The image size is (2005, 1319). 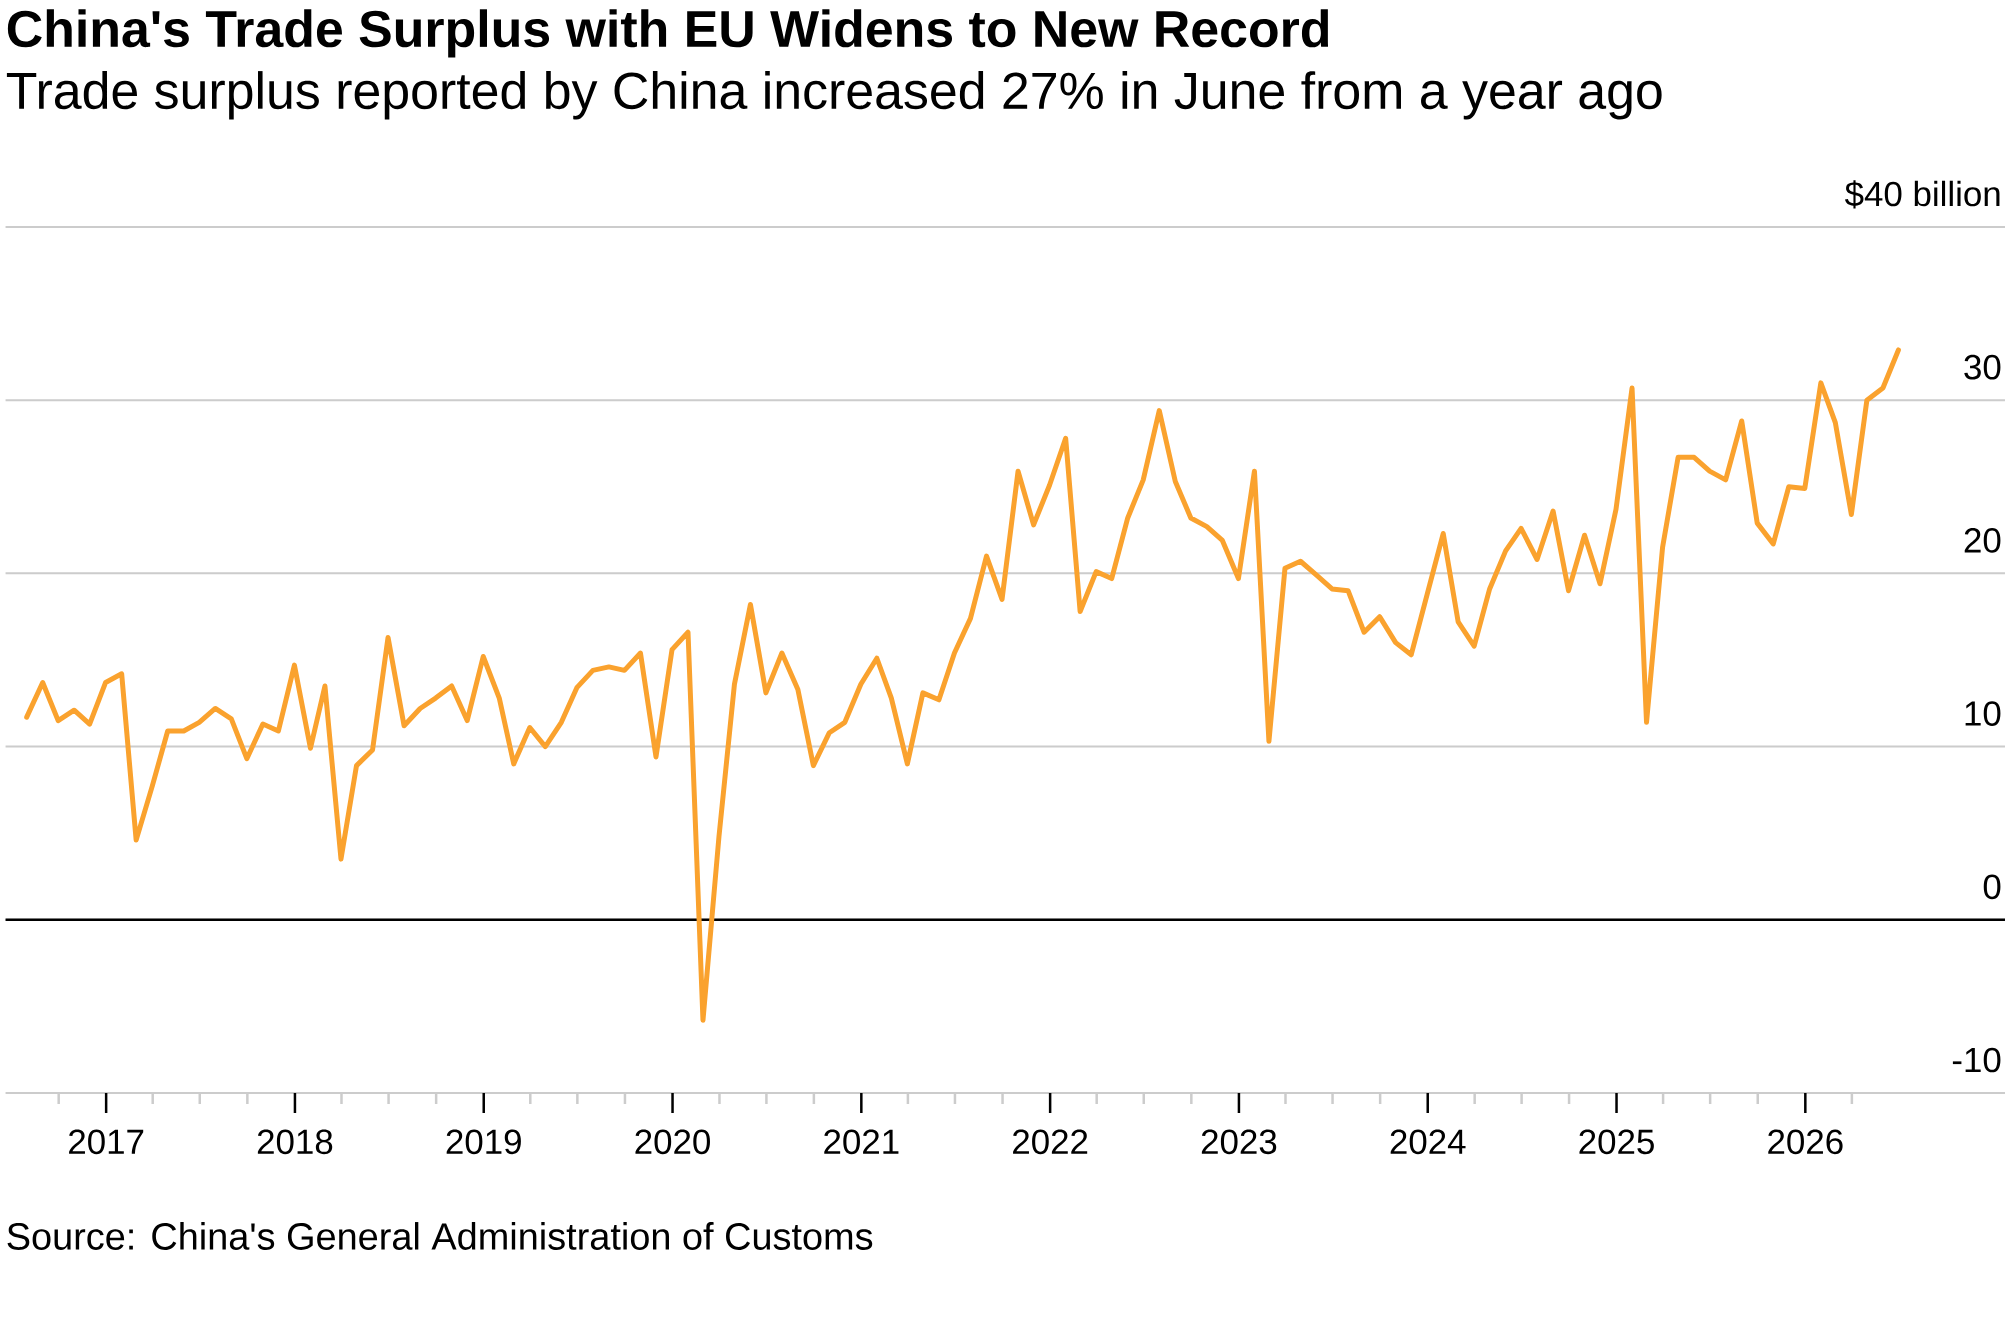 I want to click on y-tick-label: 30, so click(x=1982, y=367).